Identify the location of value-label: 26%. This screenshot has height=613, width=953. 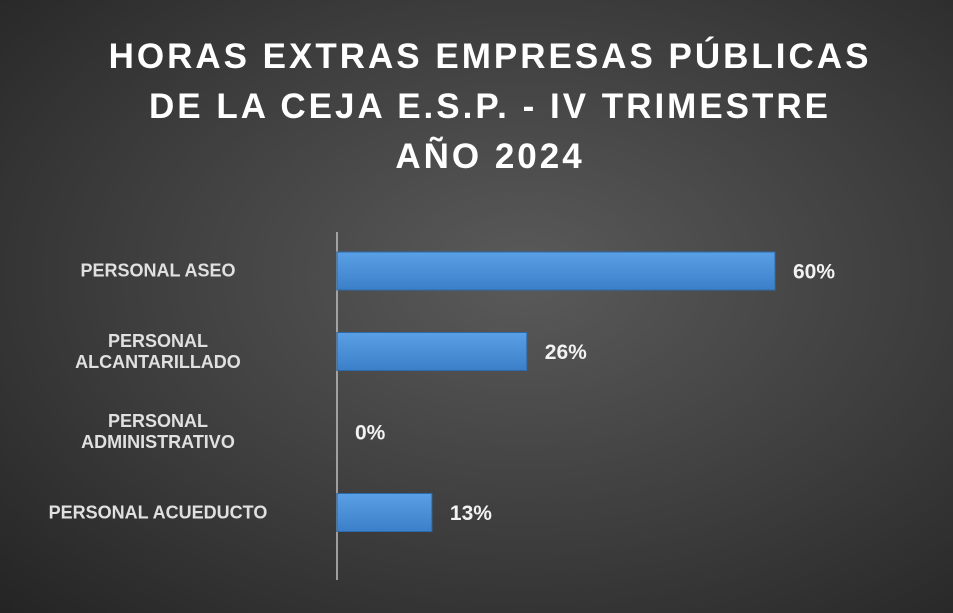
(566, 352).